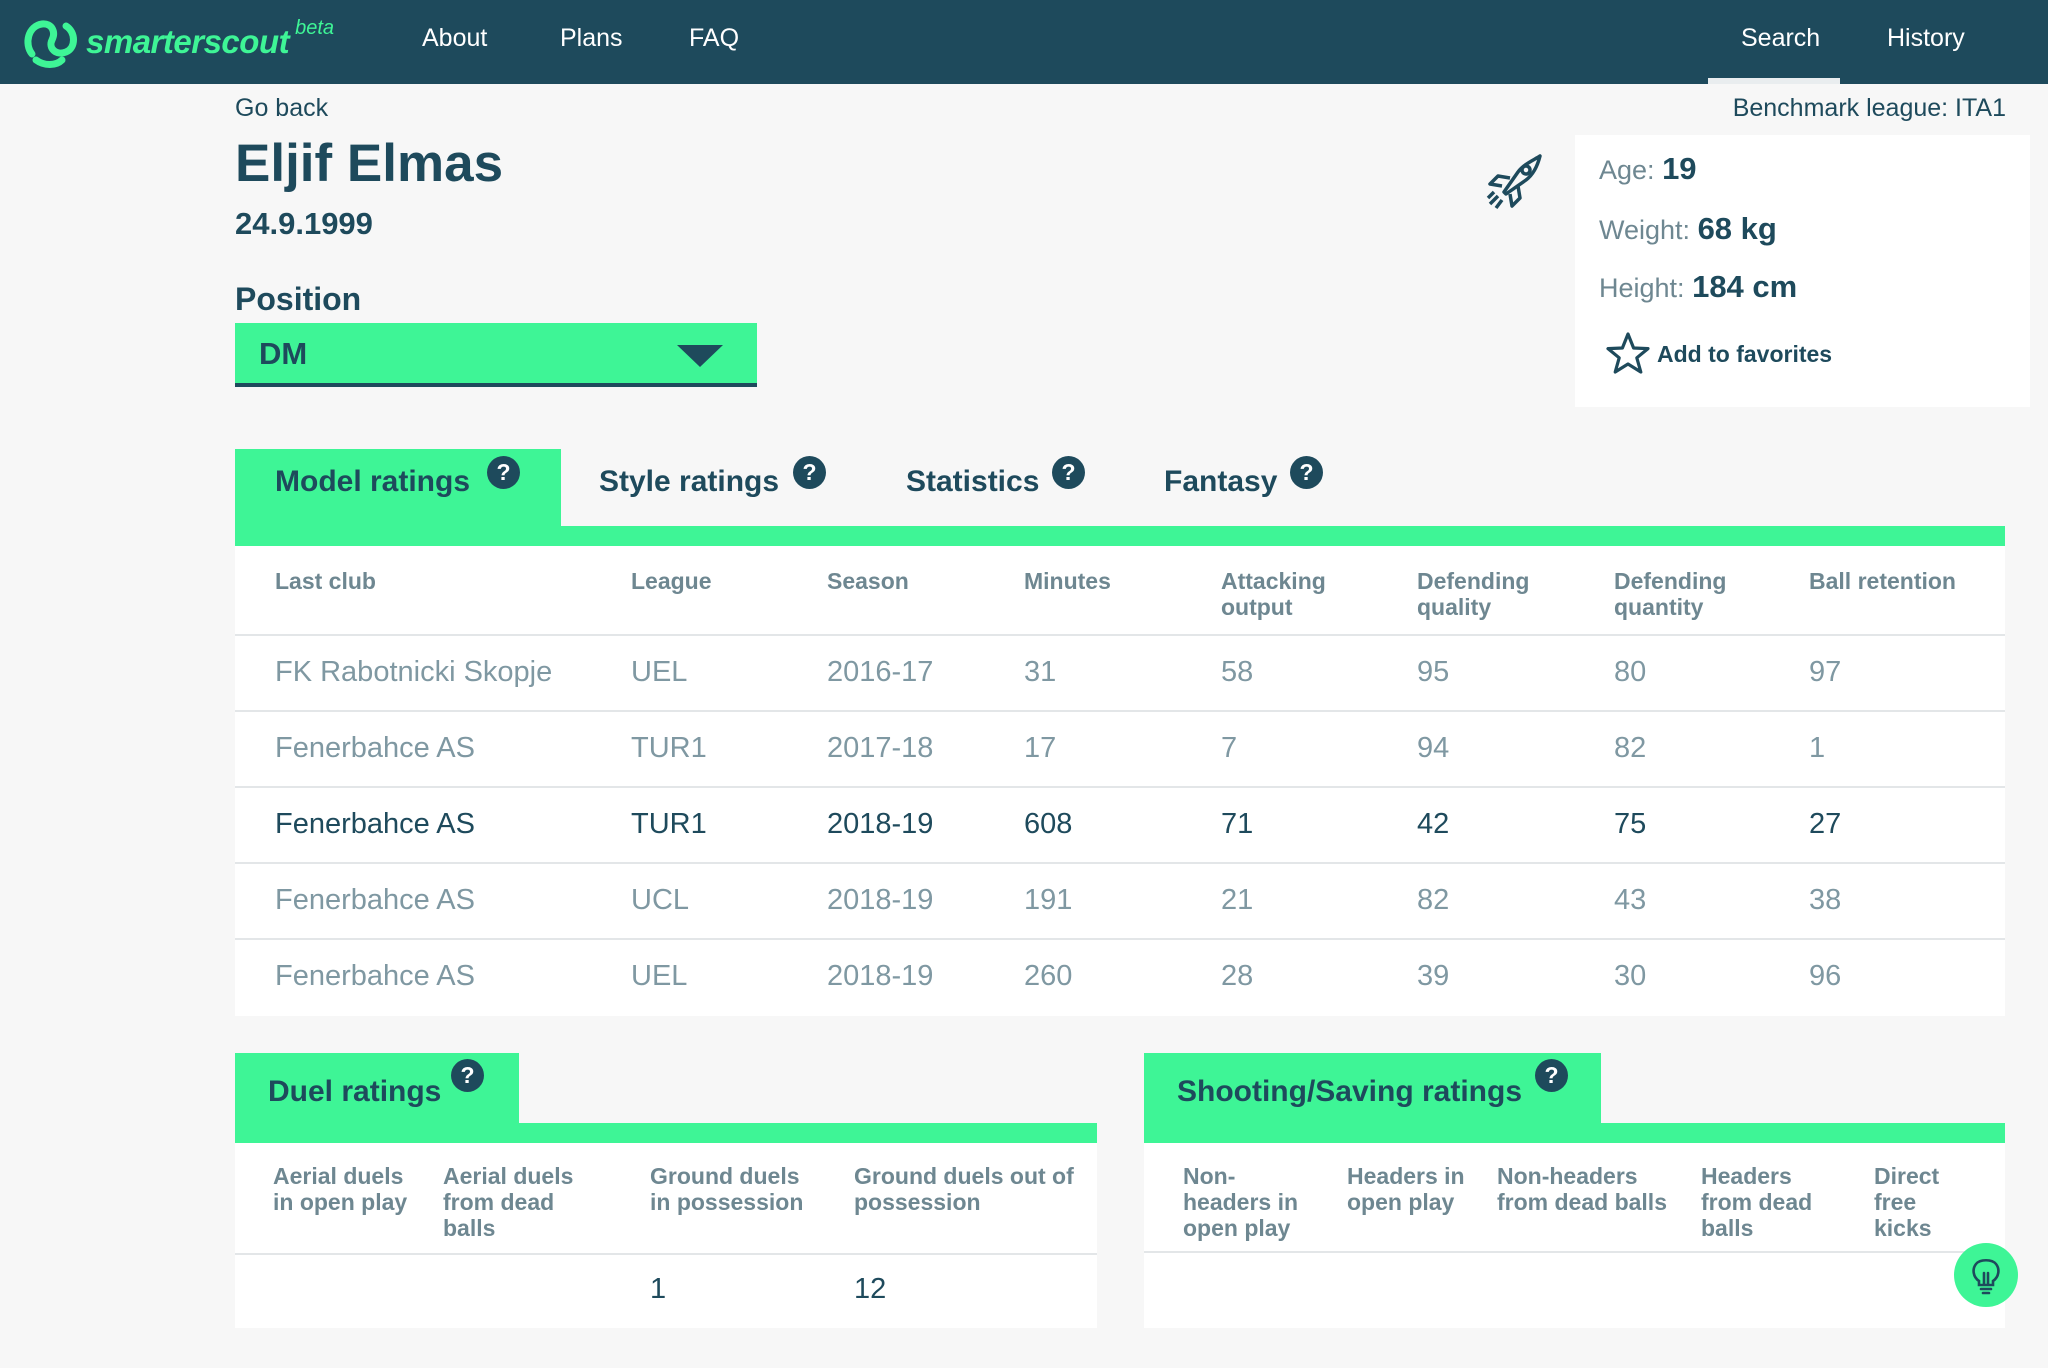 The height and width of the screenshot is (1368, 2048). Describe the element at coordinates (1698, 287) in the screenshot. I see `height-row: Height: 184 cm` at that location.